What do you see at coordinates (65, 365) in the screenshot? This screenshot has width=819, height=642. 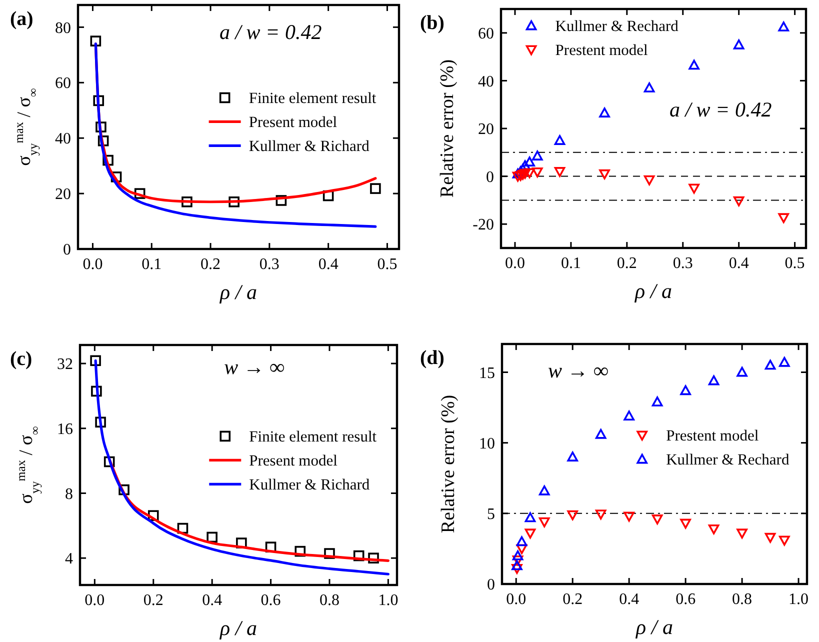 I see `y-tick-label: 32` at bounding box center [65, 365].